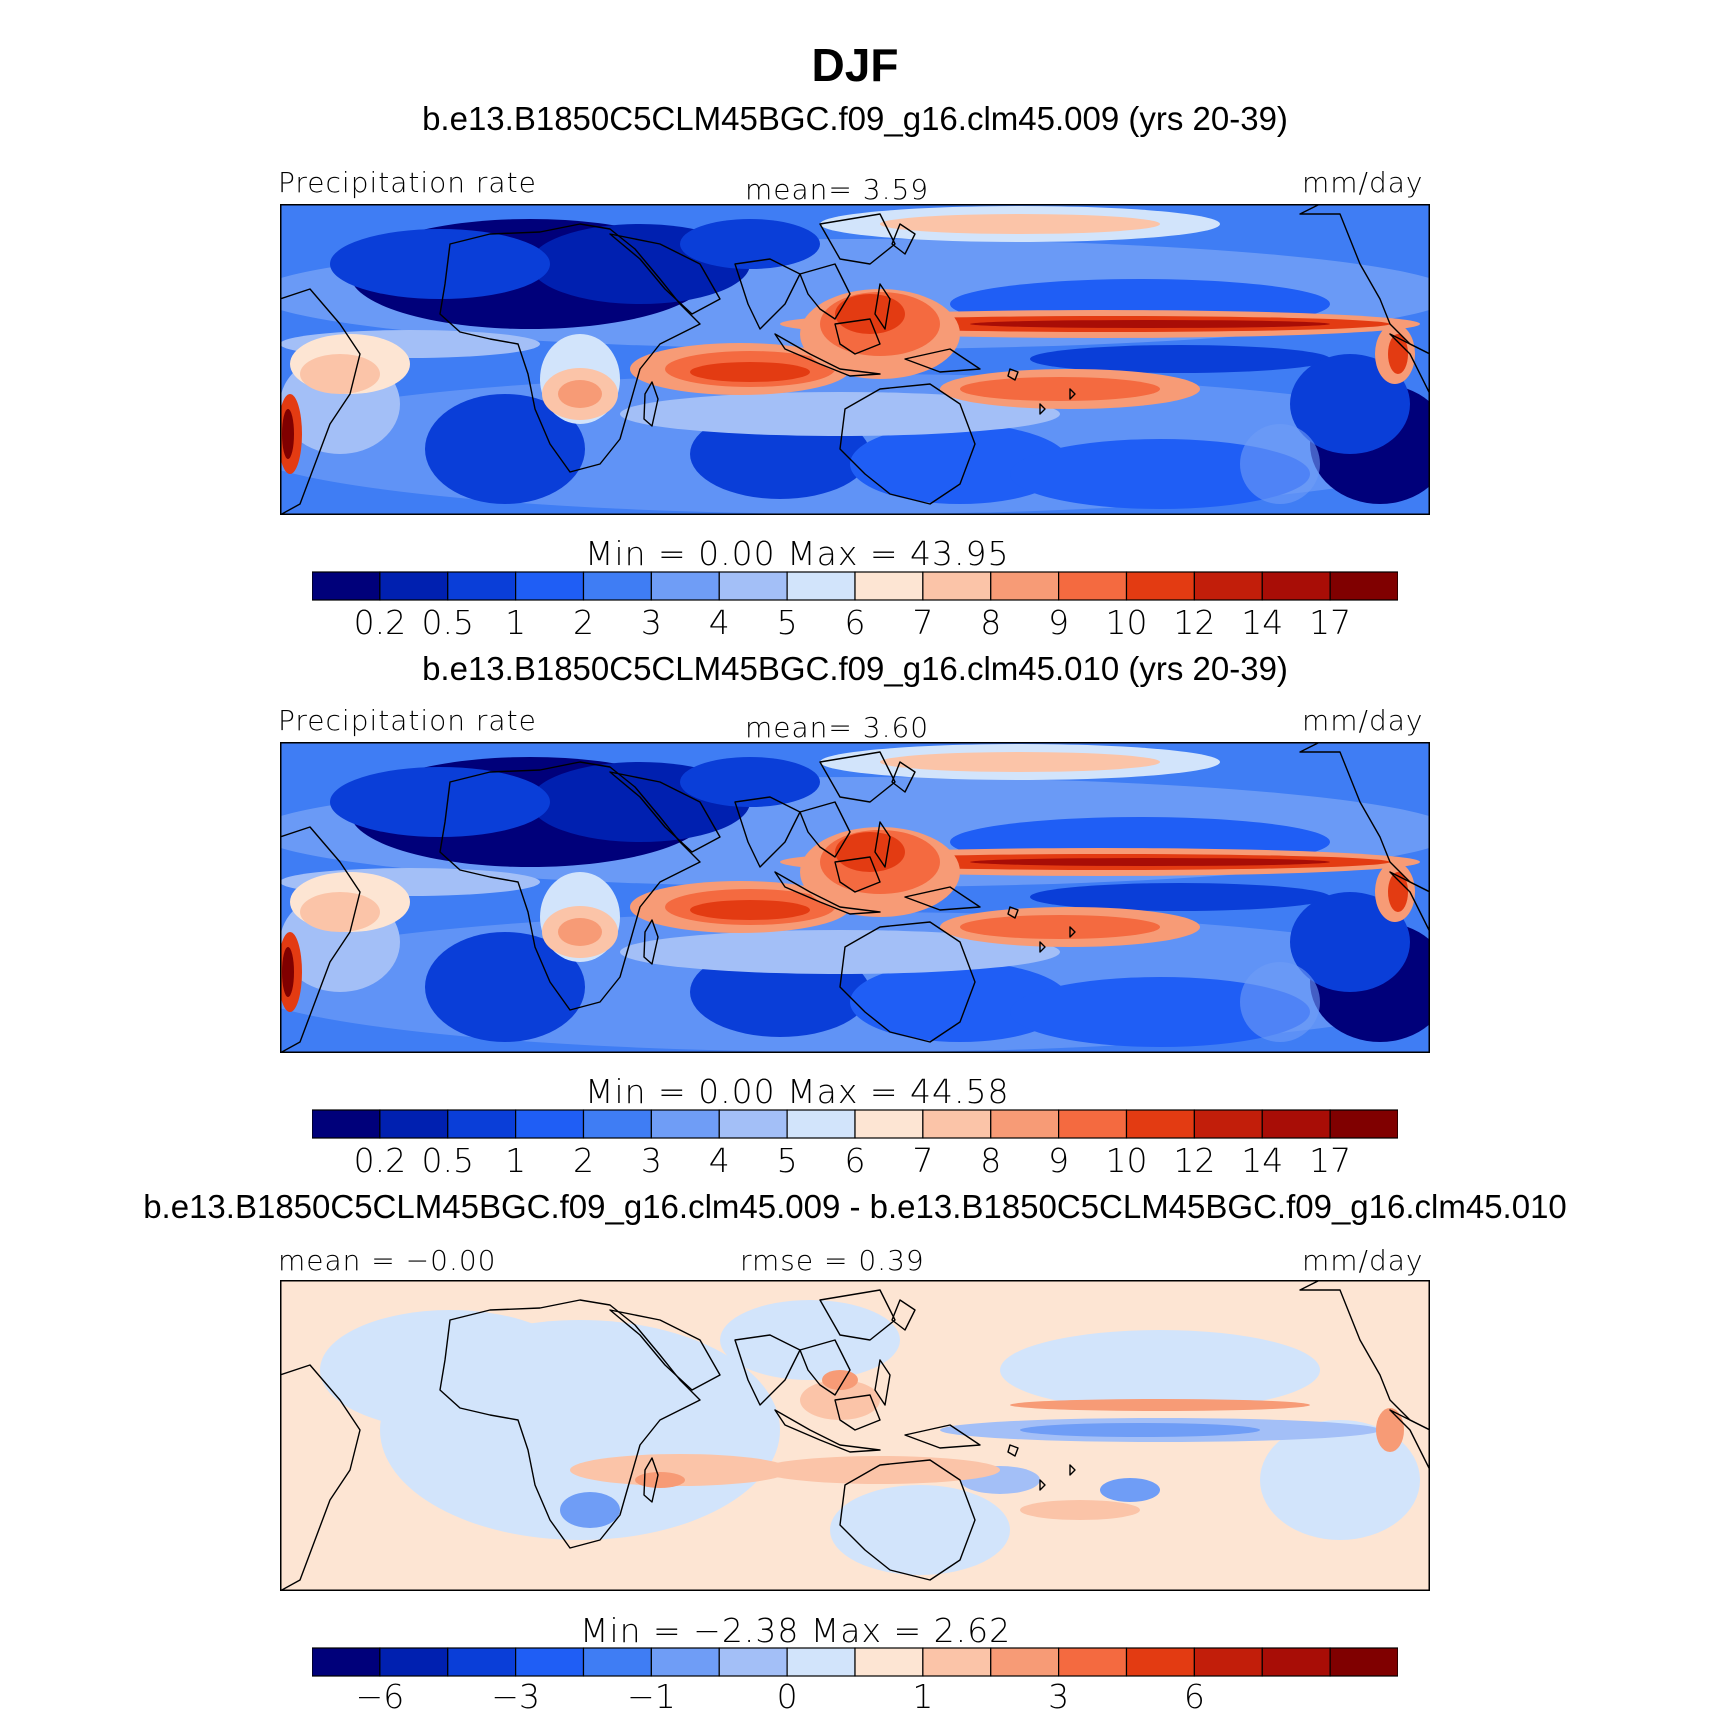  What do you see at coordinates (855, 897) in the screenshot?
I see `panel-2-precip-map` at bounding box center [855, 897].